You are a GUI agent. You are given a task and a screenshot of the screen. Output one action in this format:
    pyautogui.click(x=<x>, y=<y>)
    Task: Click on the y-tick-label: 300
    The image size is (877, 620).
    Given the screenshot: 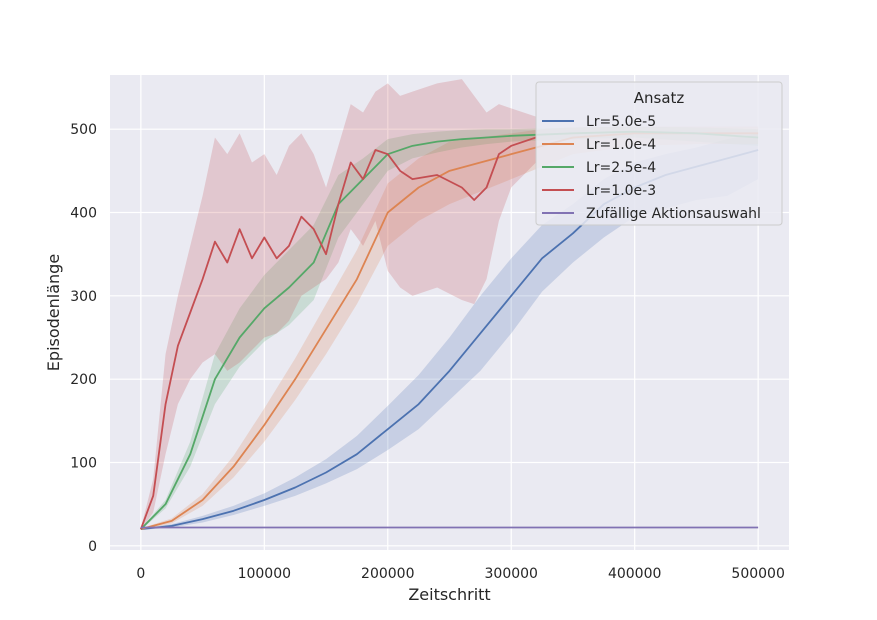 What is the action you would take?
    pyautogui.click(x=83, y=297)
    